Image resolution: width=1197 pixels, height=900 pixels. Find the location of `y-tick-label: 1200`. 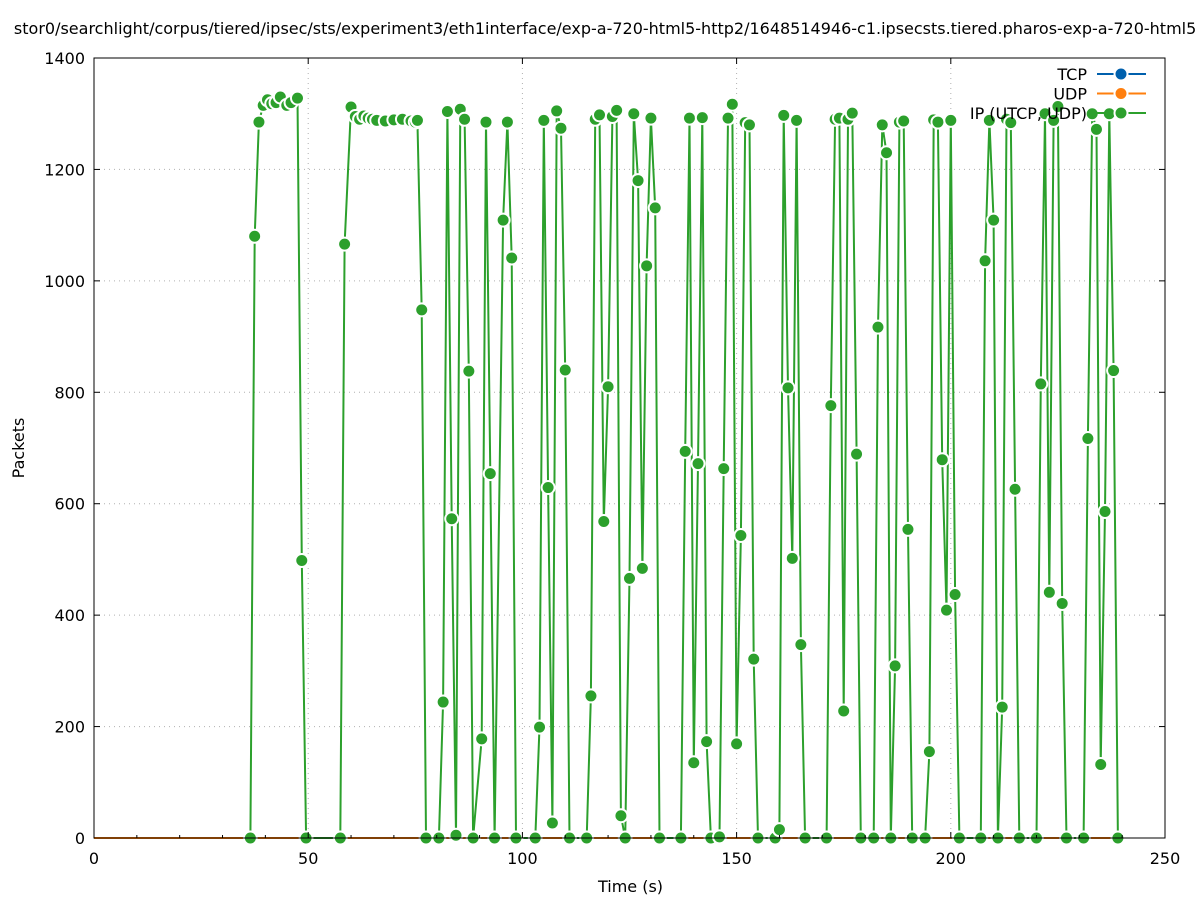

y-tick-label: 1200 is located at coordinates (64, 169).